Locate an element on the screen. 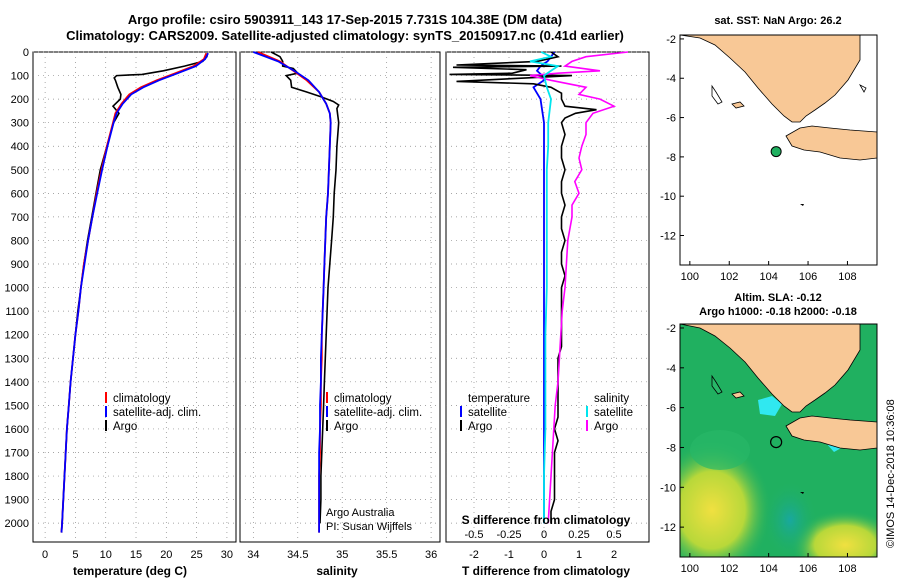 The image size is (900, 580). lon-tick-label: 102 is located at coordinates (729, 277).